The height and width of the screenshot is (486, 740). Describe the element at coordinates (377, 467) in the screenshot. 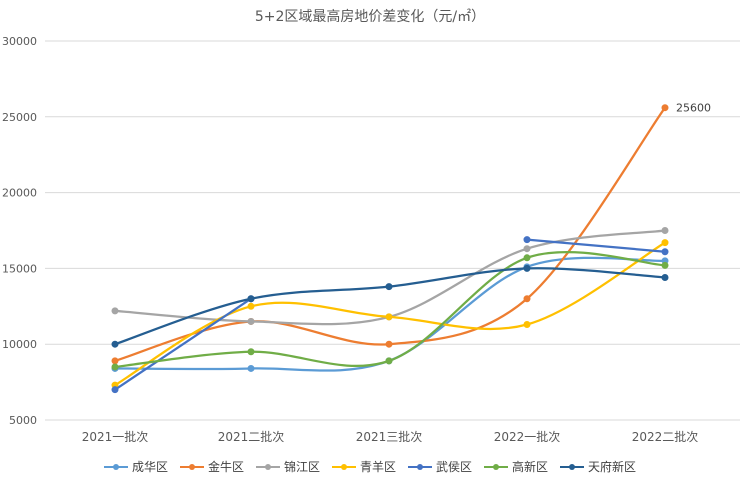

I see `legend-label: 青羊区` at that location.